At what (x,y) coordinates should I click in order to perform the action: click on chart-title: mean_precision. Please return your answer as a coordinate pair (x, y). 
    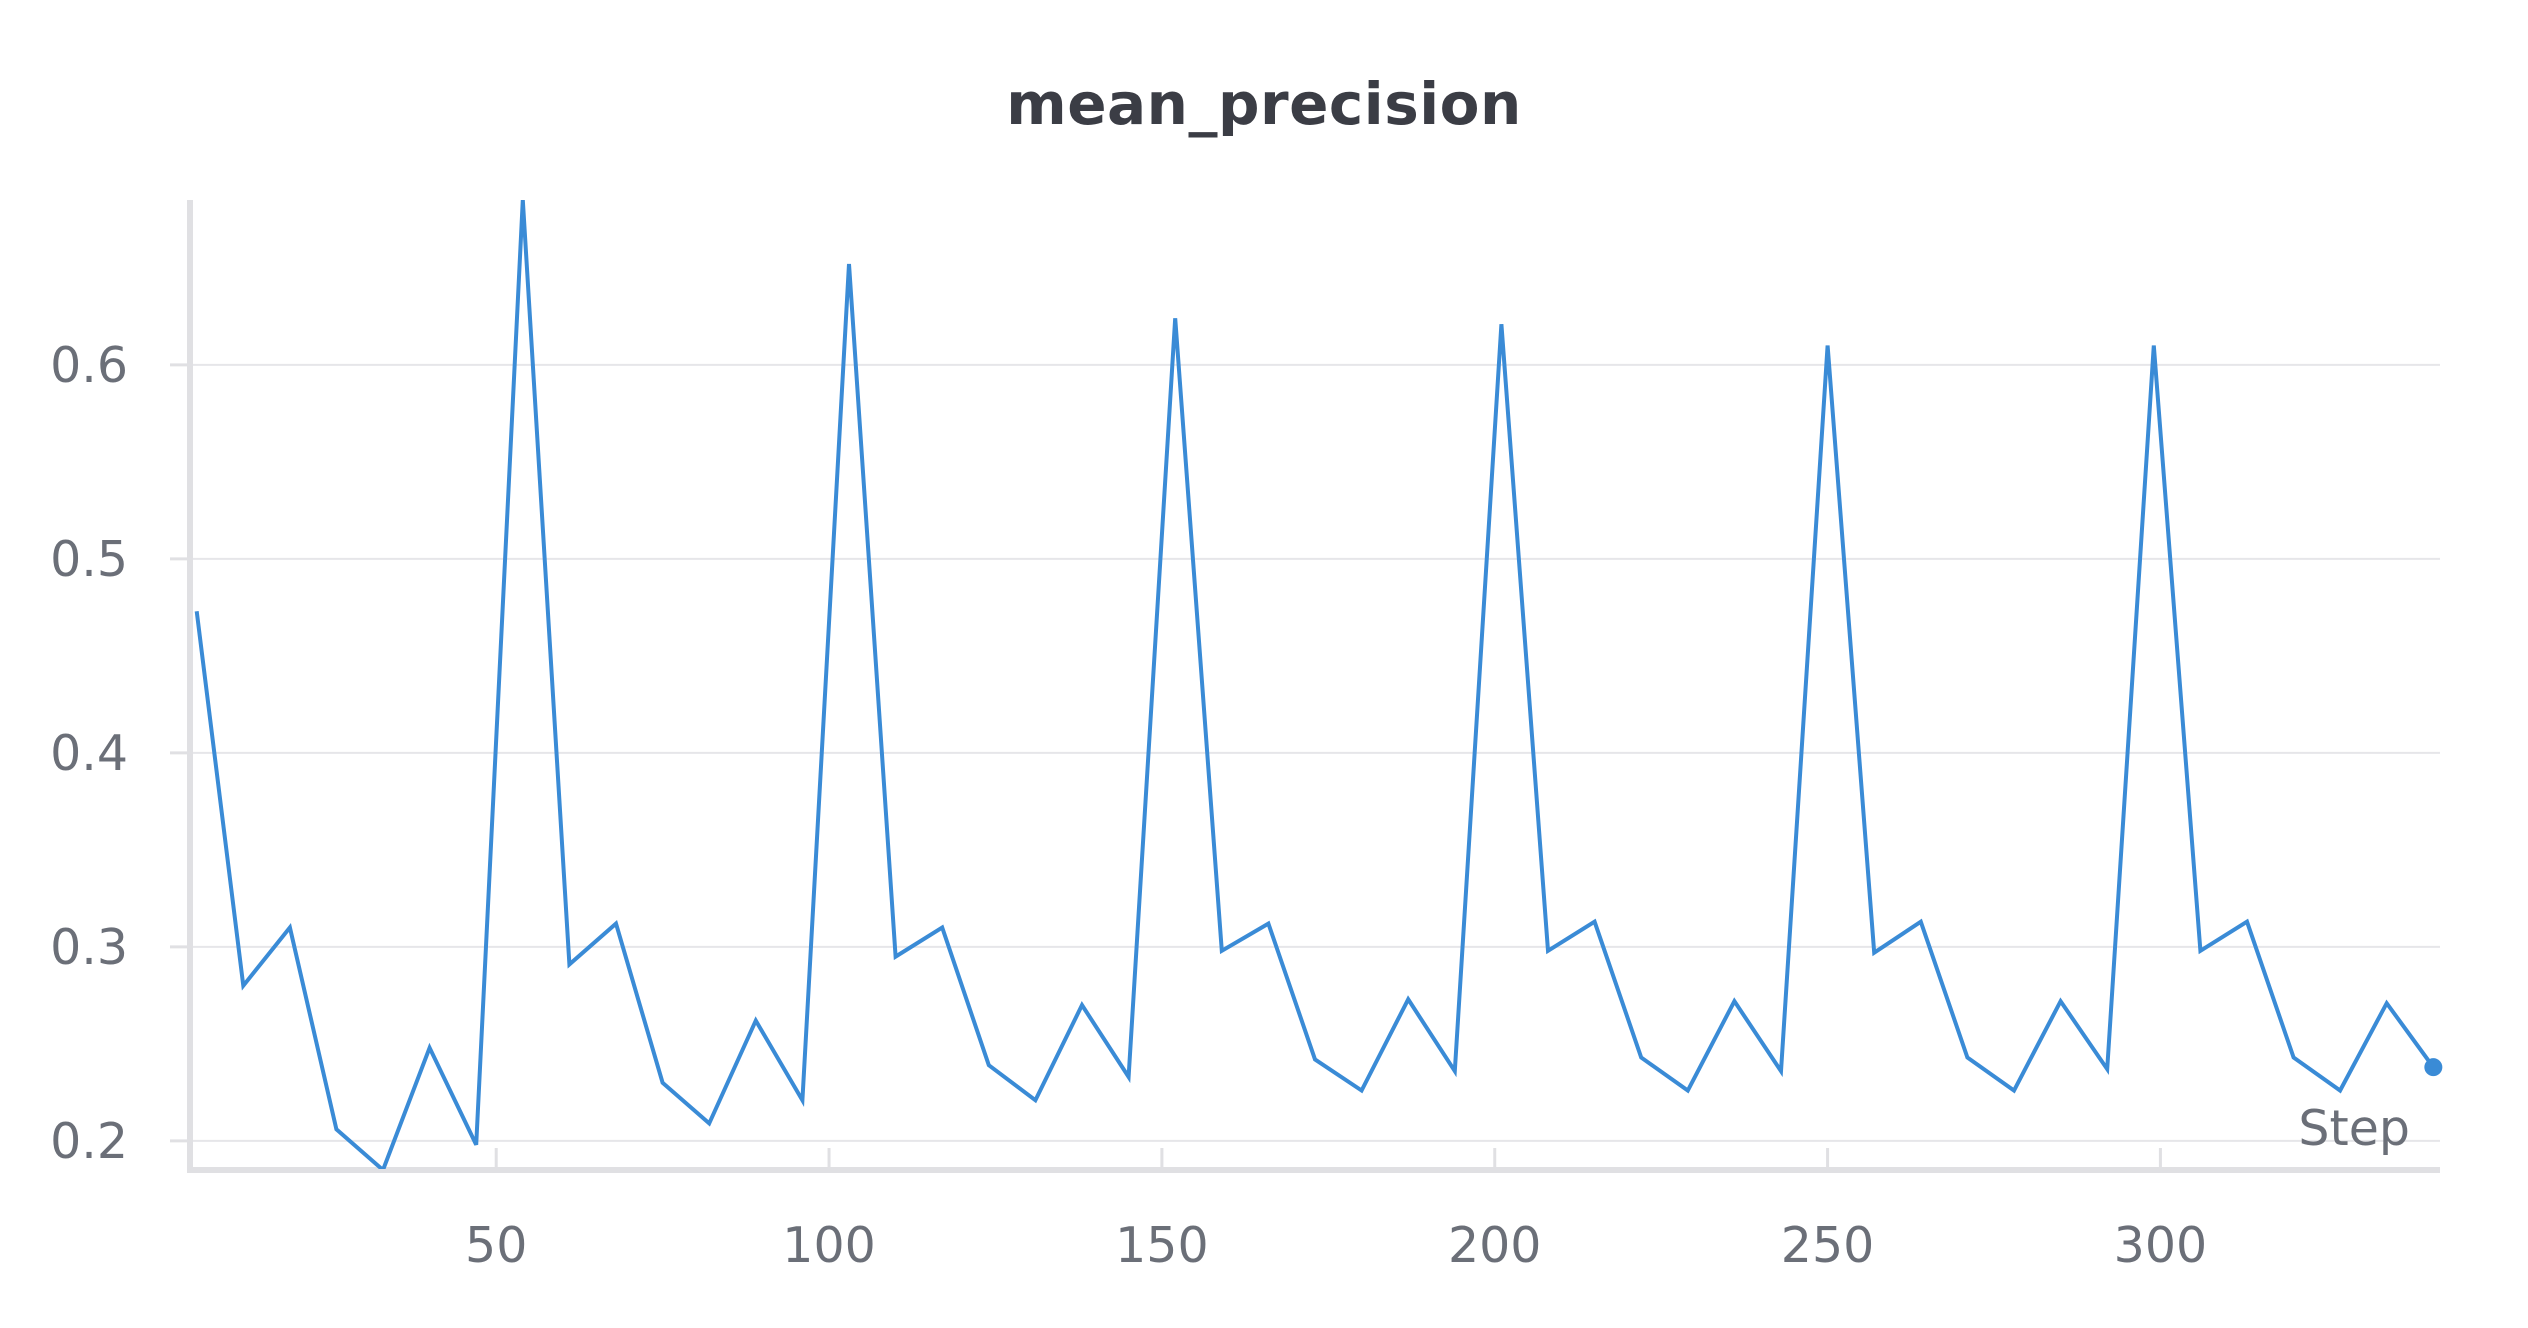
    Looking at the image, I should click on (1264, 104).